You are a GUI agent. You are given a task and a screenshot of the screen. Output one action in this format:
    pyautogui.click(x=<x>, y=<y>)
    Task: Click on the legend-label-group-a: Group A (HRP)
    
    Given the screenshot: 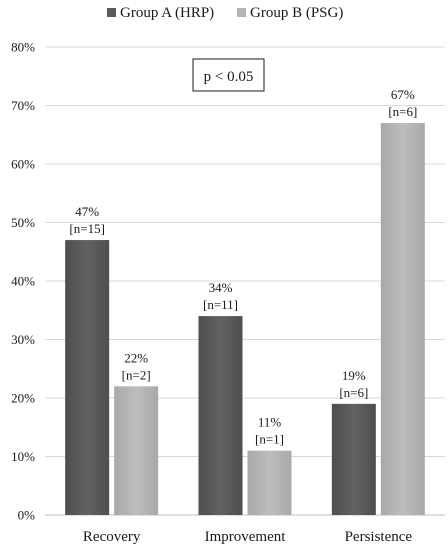 What is the action you would take?
    pyautogui.click(x=167, y=13)
    